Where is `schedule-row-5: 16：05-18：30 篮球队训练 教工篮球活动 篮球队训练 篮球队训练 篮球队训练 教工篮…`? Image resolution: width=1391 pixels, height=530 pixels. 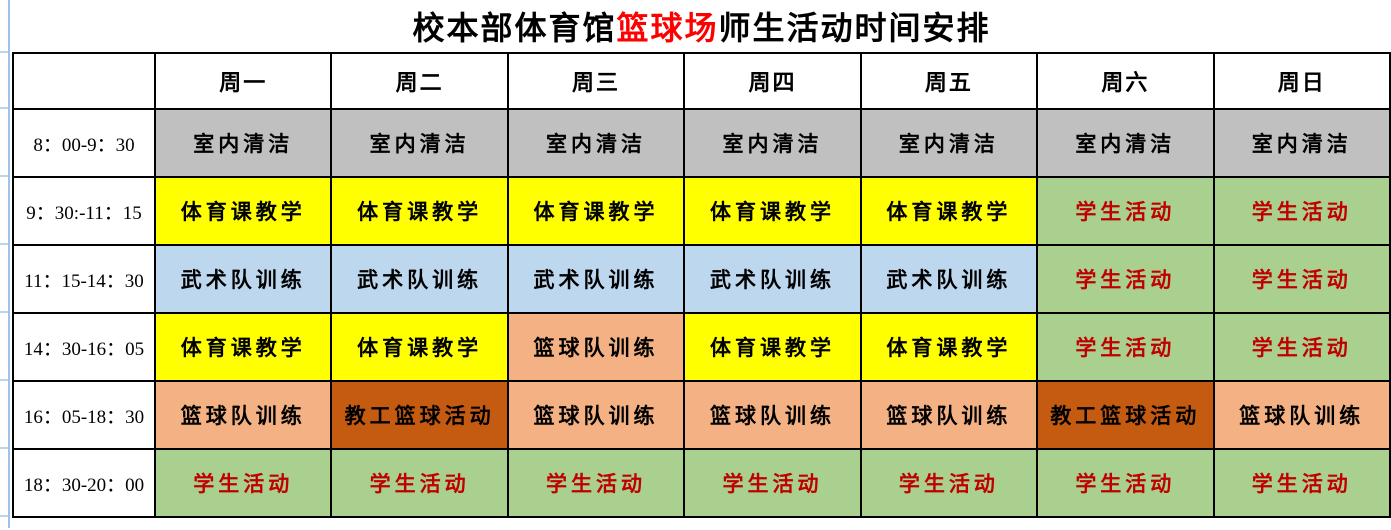 schedule-row-5: 16：05-18：30 篮球队训练 教工篮球活动 篮球队训练 篮球队训练 篮球队训练 教工篮… is located at coordinates (701, 415).